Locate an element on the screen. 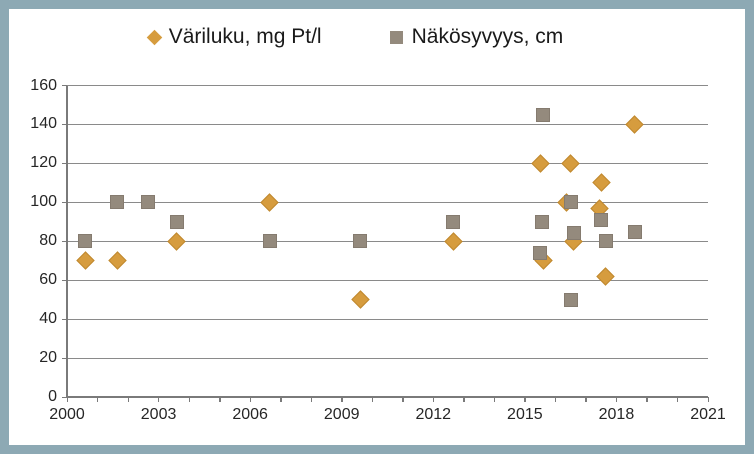 This screenshot has height=454, width=754. x-tick-label: 2000 is located at coordinates (67, 414).